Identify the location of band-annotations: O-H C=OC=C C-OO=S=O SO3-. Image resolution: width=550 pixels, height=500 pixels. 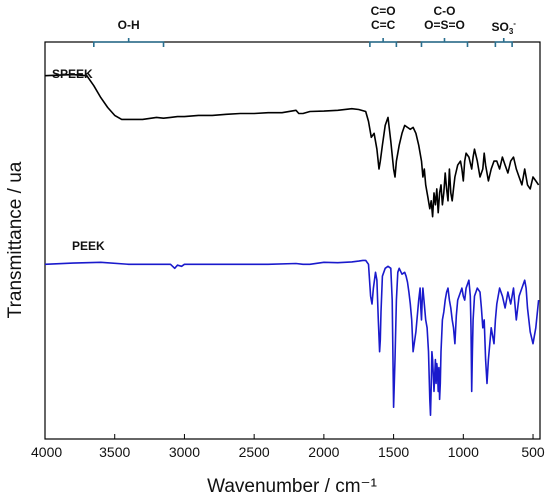
(305, 25).